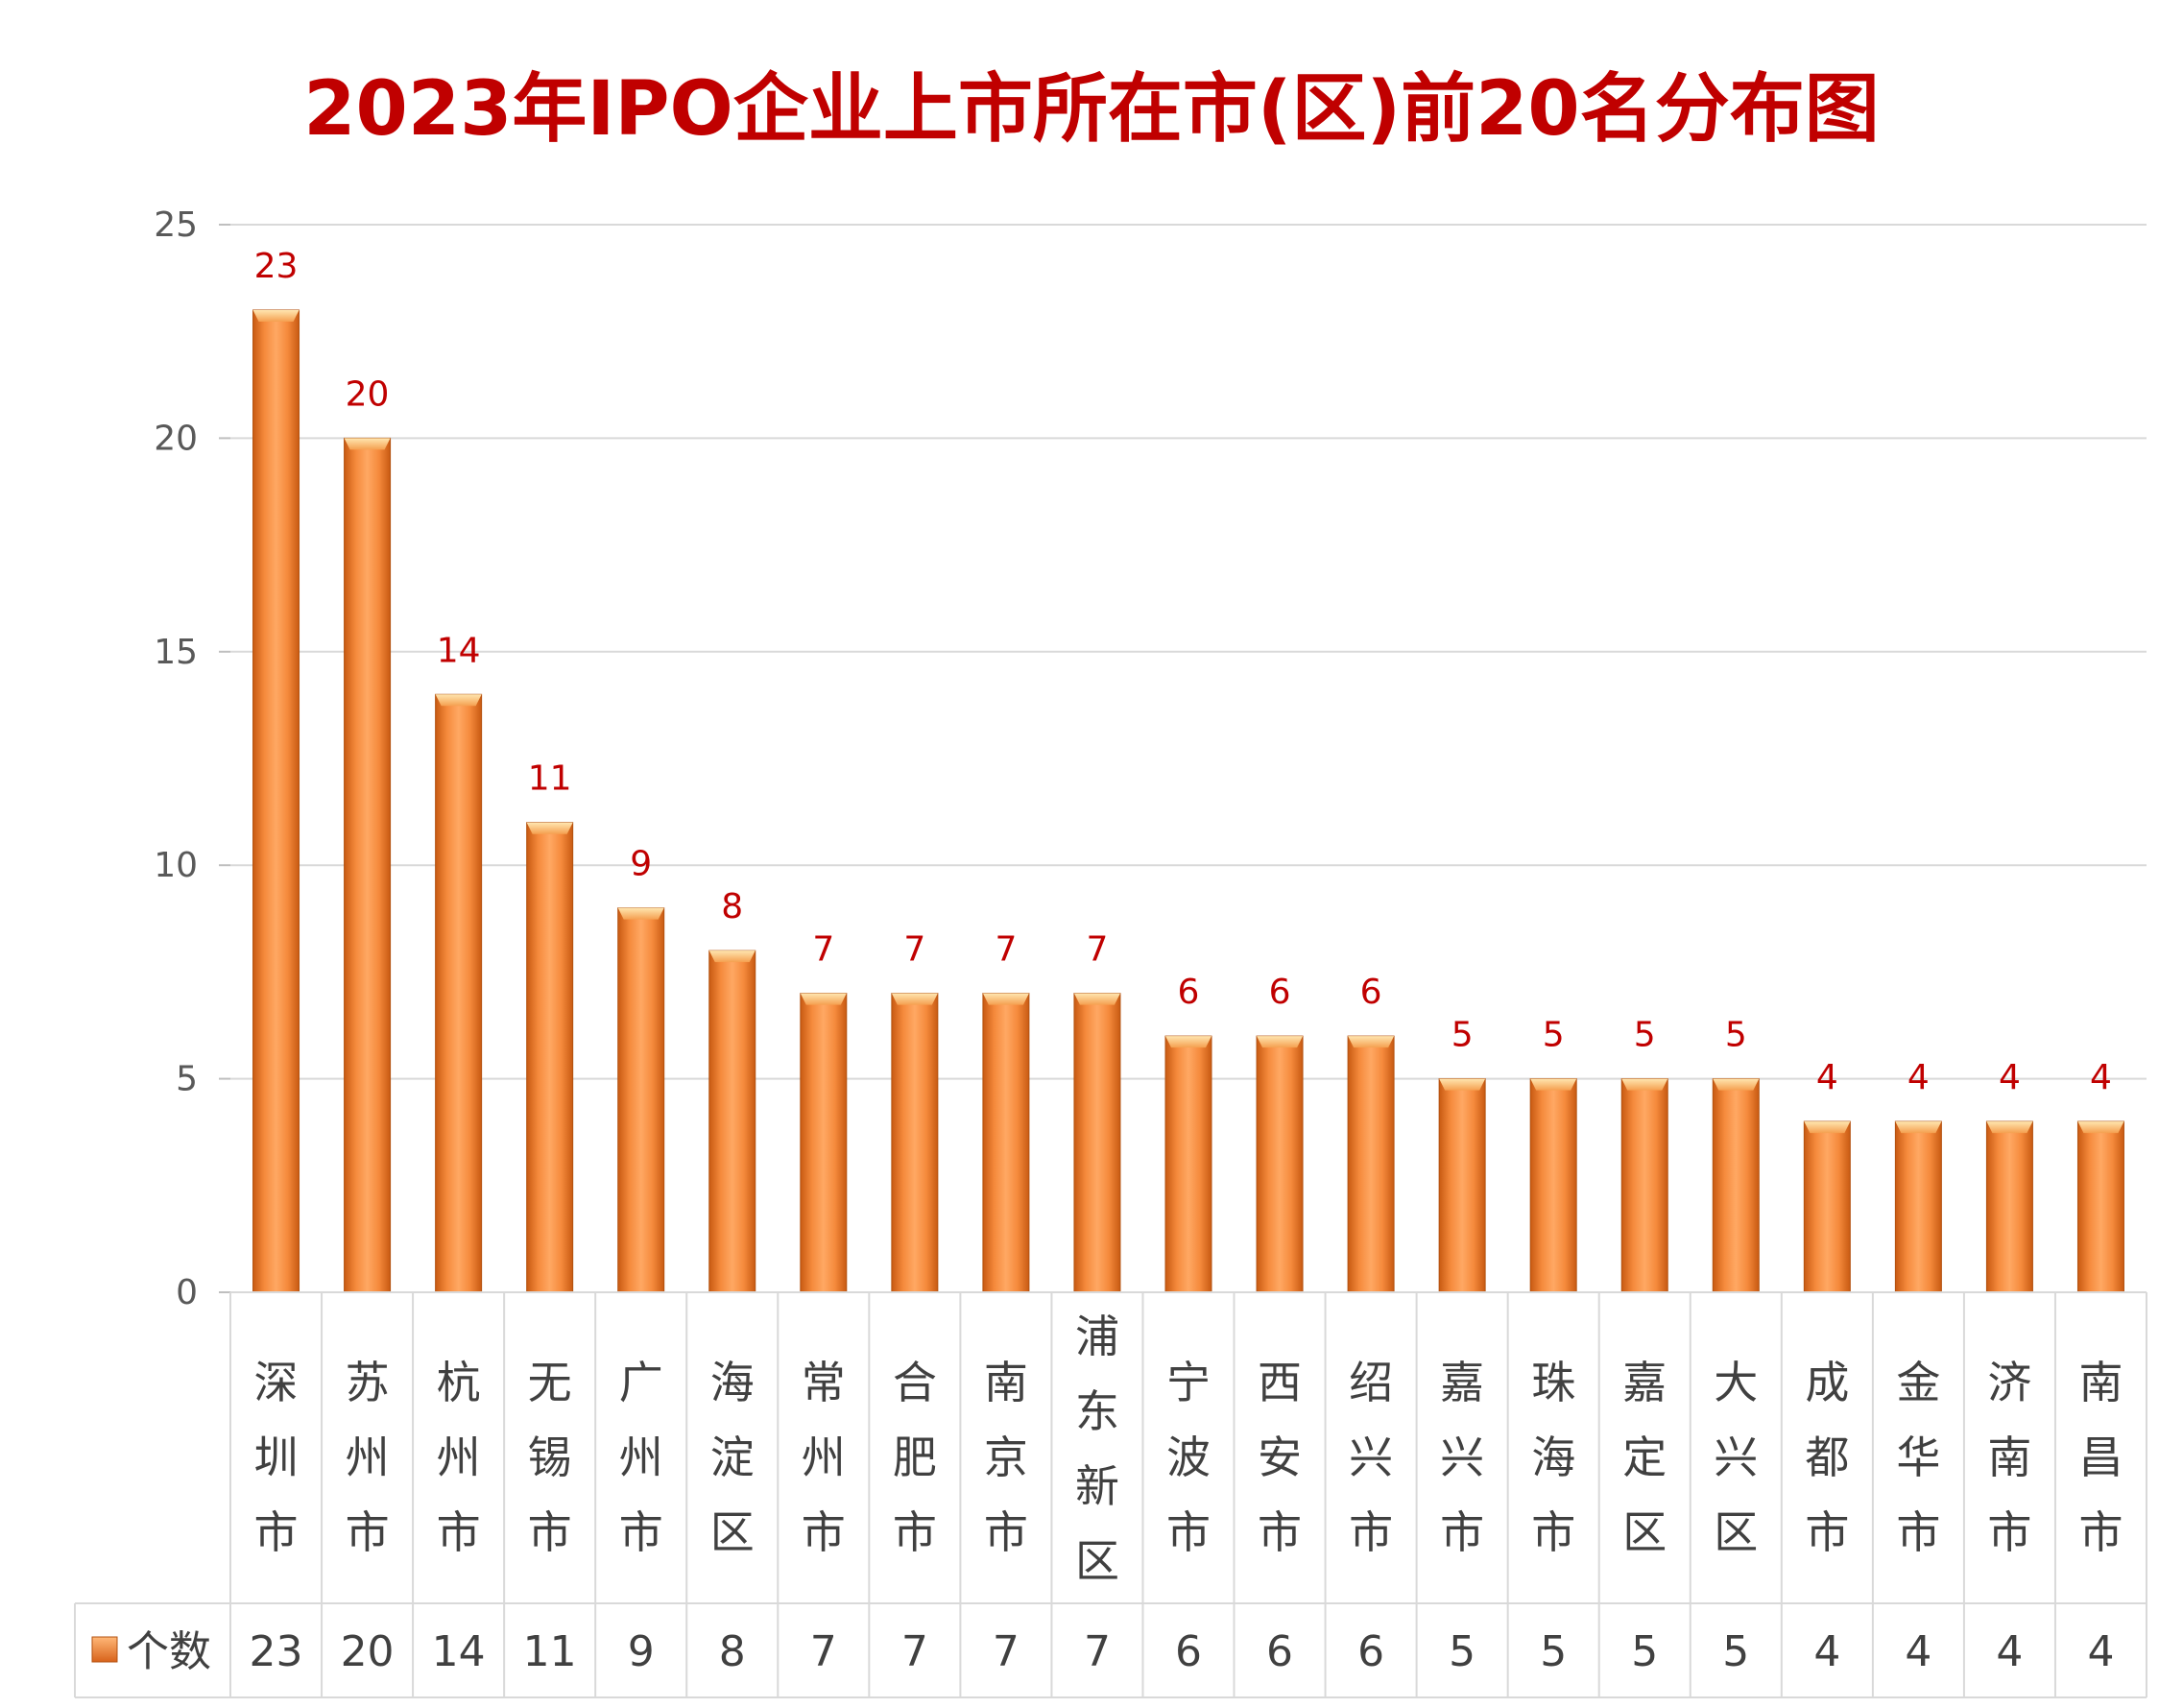 This screenshot has width=2183, height=1708. I want to click on category-label: 大兴区, so click(1736, 1457).